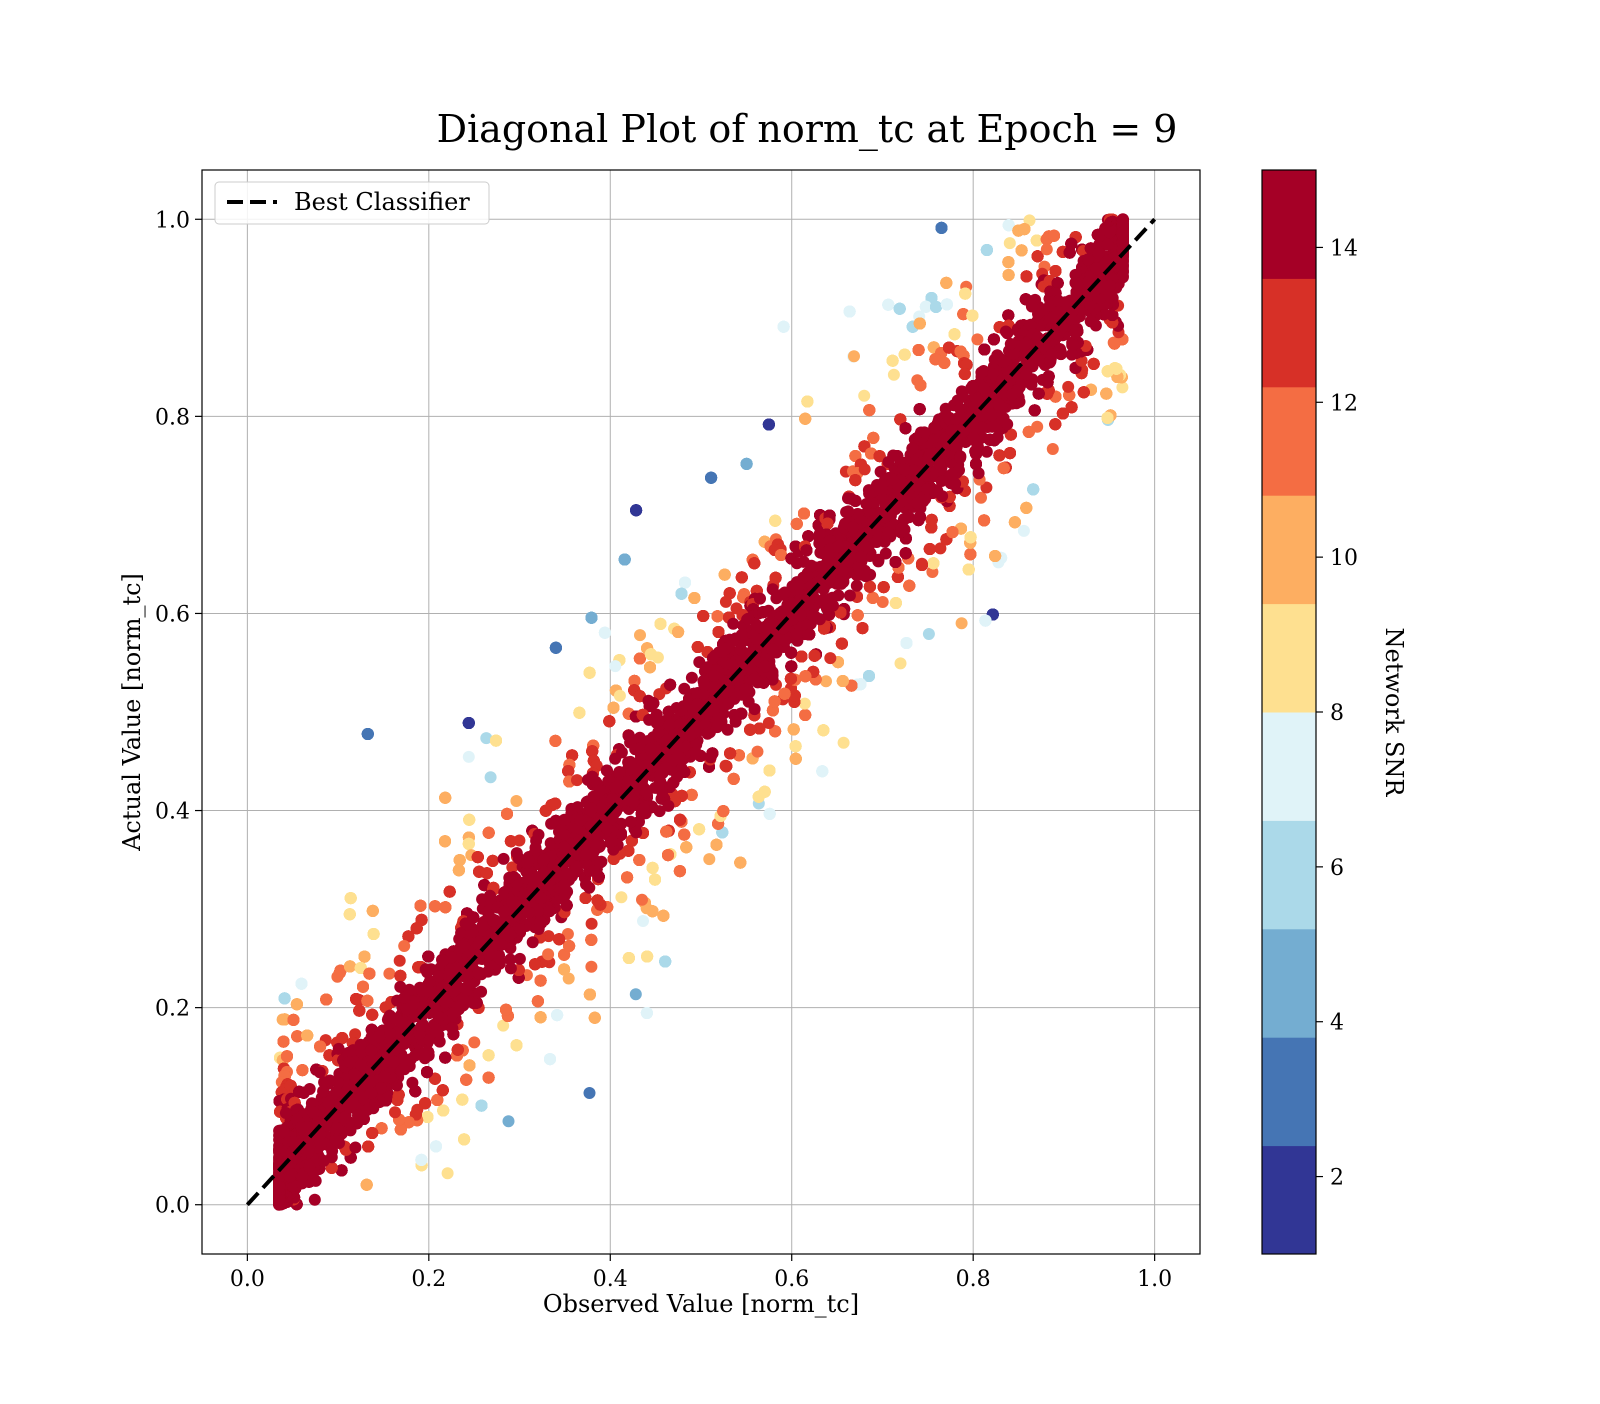  Describe the element at coordinates (807, 129) in the screenshot. I see `chart-title: Diagonal Plot of norm_tc at Epoch = 9` at that location.